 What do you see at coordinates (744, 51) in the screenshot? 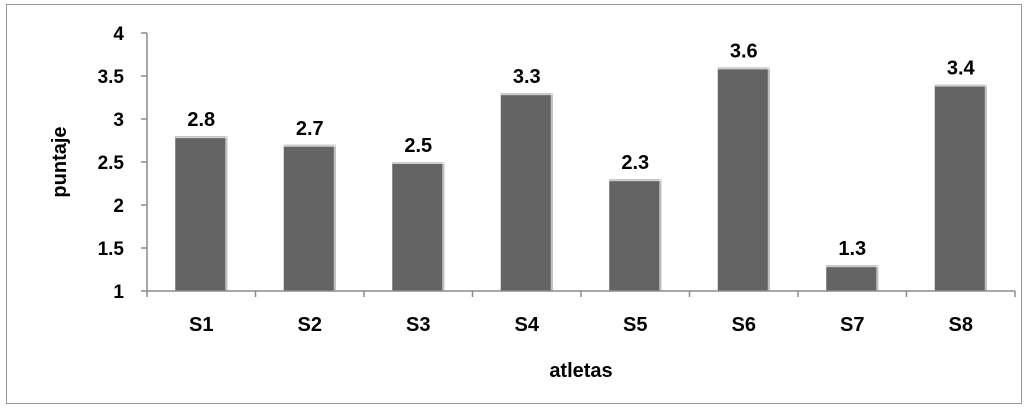
I see `data-label: 3.6` at bounding box center [744, 51].